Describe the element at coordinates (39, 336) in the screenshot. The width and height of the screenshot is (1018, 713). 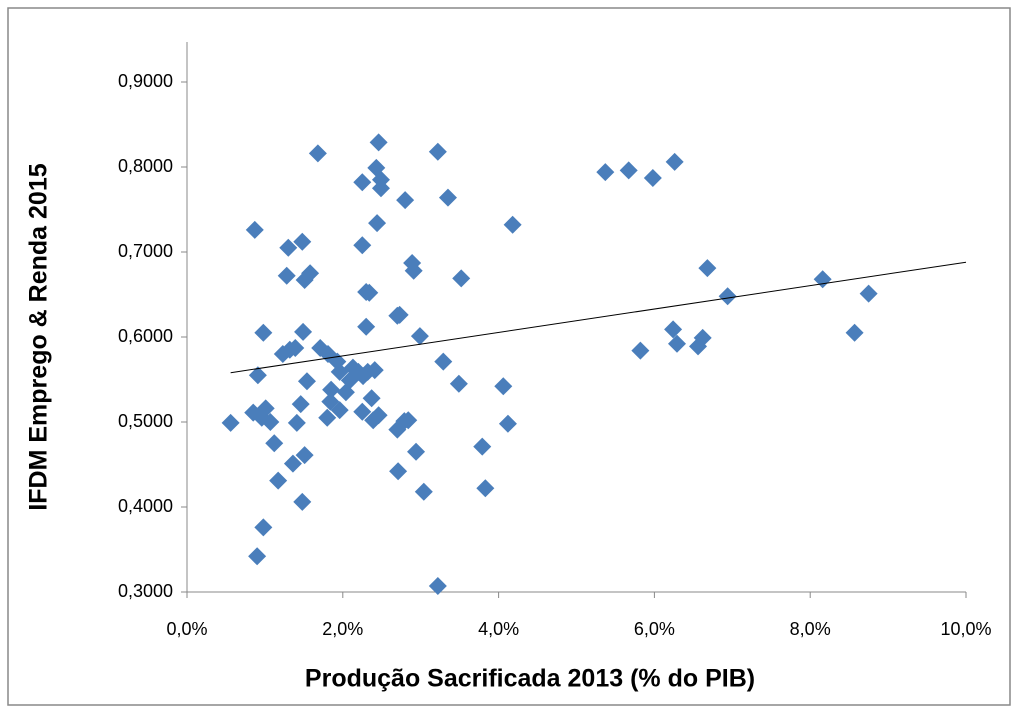
I see `y-axis-title: IFDM Emprego & Renda 2015` at that location.